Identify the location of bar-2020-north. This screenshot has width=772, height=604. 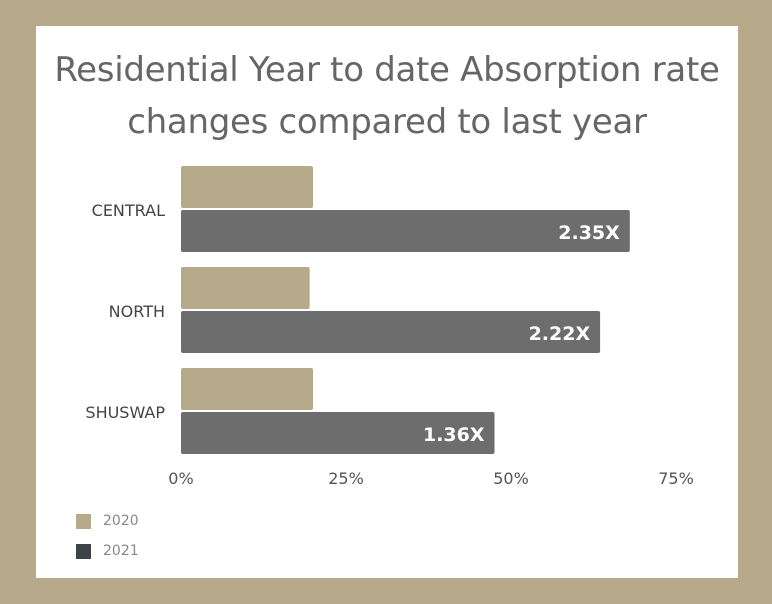
(245, 288).